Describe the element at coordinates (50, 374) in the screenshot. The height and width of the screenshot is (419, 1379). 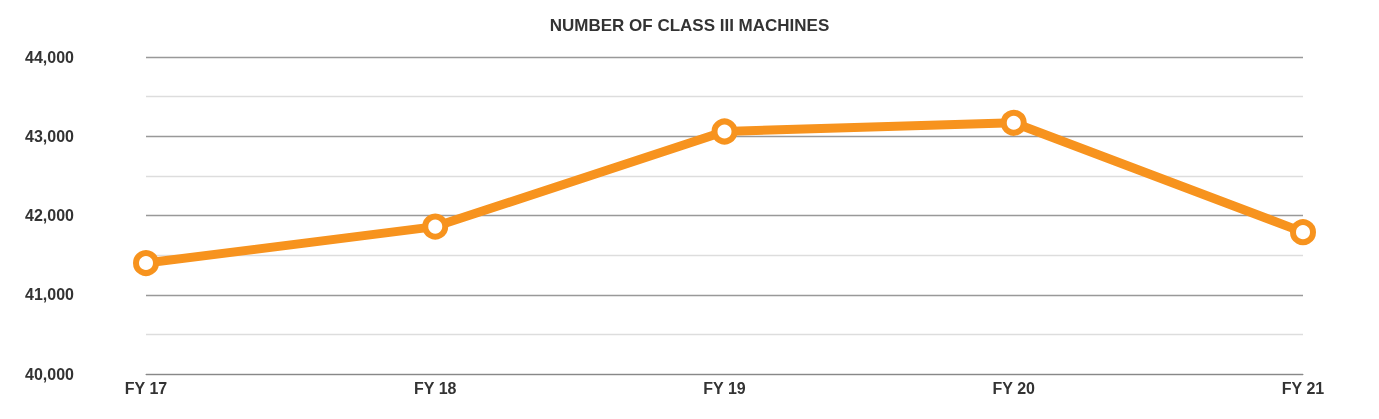
I see `y-tick-label: 40,000` at that location.